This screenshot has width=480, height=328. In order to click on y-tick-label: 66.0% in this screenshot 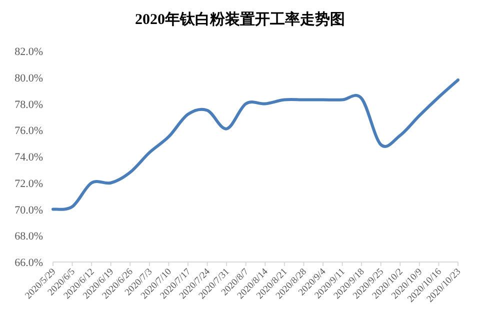, I will do `click(28, 263)`.